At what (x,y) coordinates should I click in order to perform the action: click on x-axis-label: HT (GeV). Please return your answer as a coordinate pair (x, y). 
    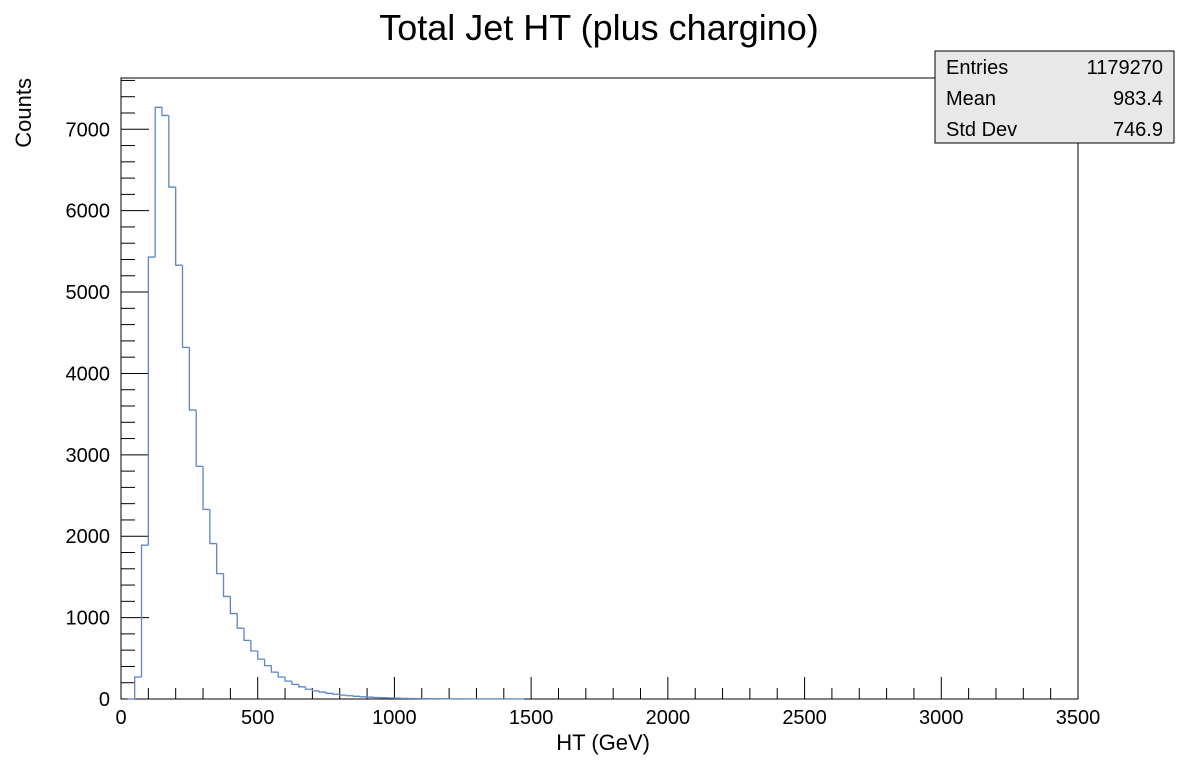
    Looking at the image, I should click on (603, 742).